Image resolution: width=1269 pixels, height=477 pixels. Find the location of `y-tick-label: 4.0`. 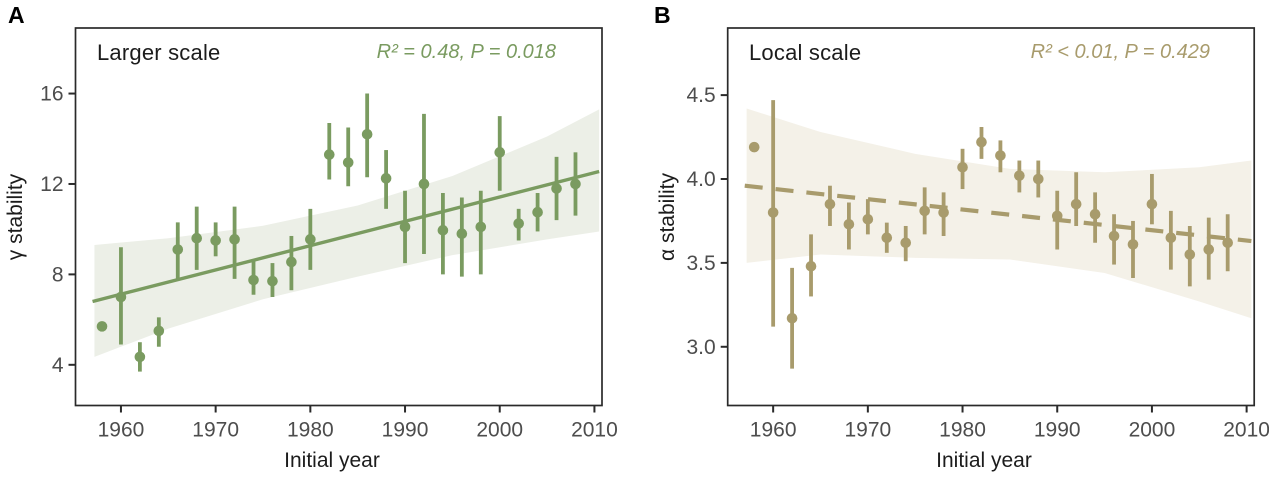

y-tick-label: 4.0 is located at coordinates (700, 179).